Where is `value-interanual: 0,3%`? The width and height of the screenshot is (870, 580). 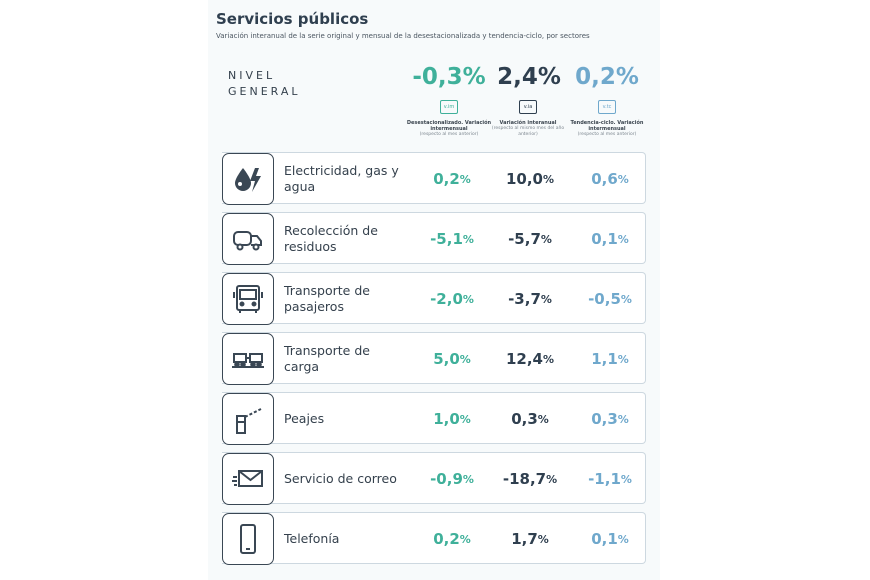 value-interanual: 0,3% is located at coordinates (530, 419).